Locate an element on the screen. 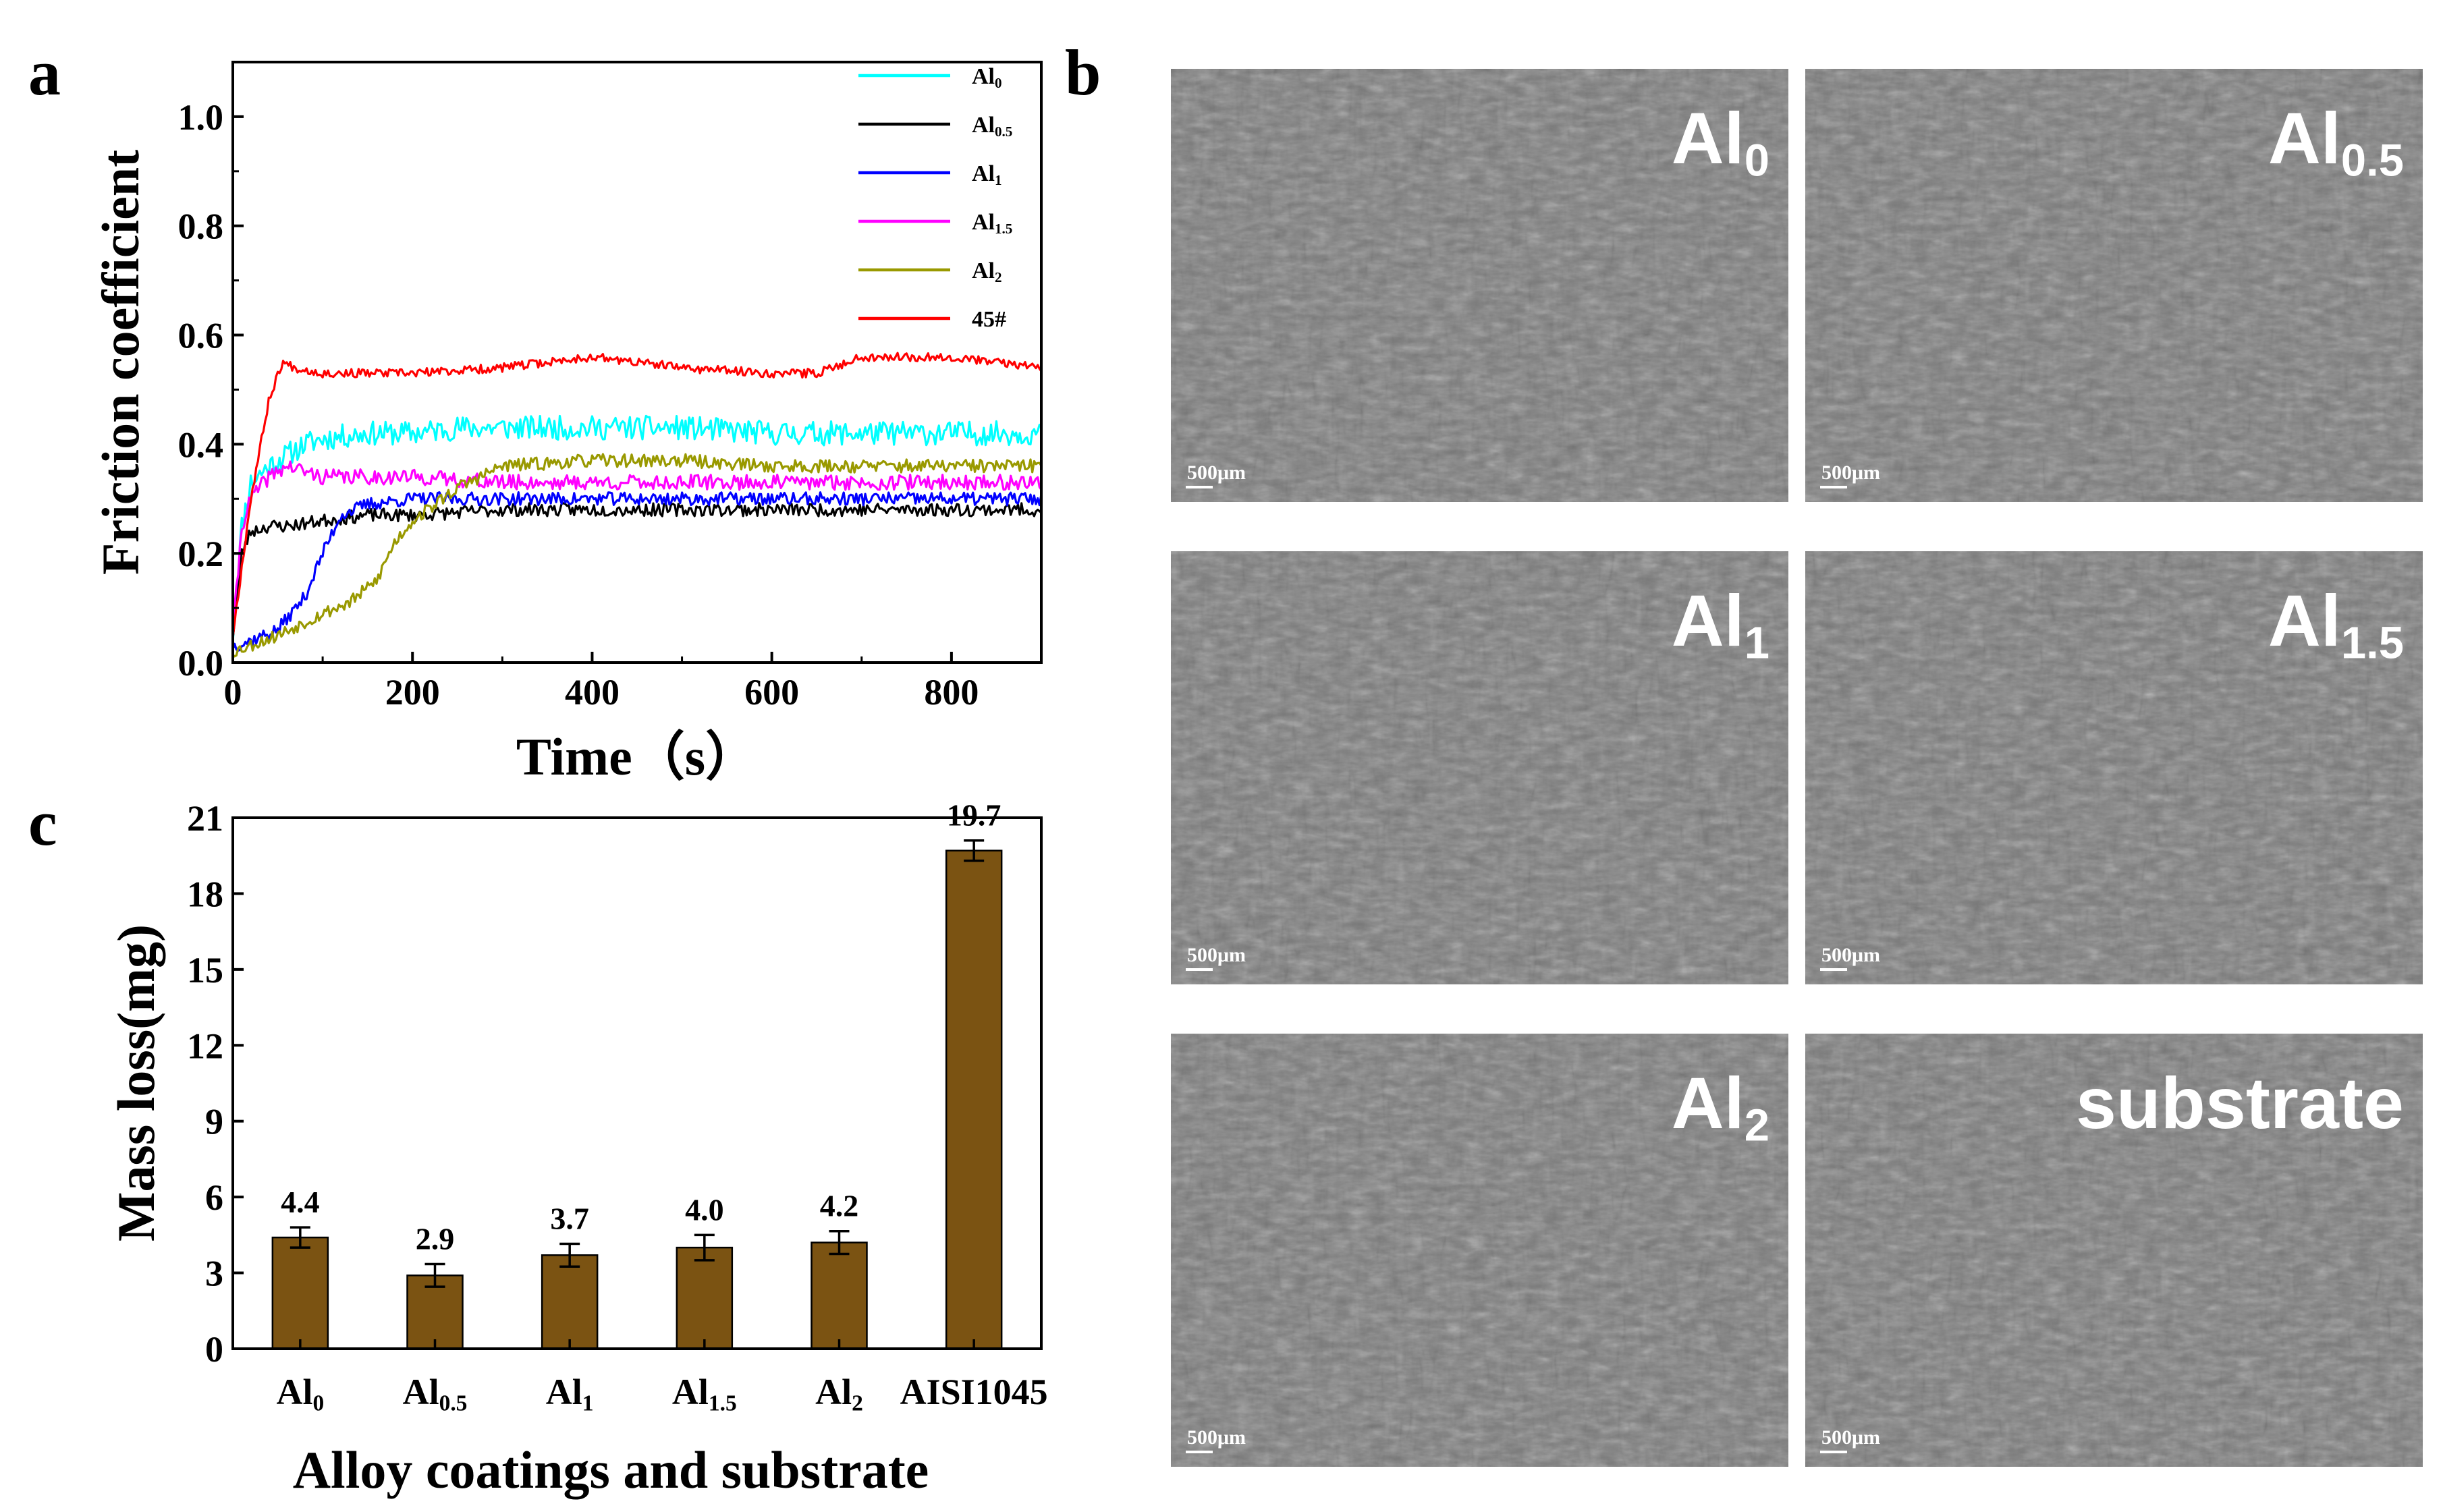 The height and width of the screenshot is (1512, 2443). legend-label-0: Al0 is located at coordinates (987, 77).